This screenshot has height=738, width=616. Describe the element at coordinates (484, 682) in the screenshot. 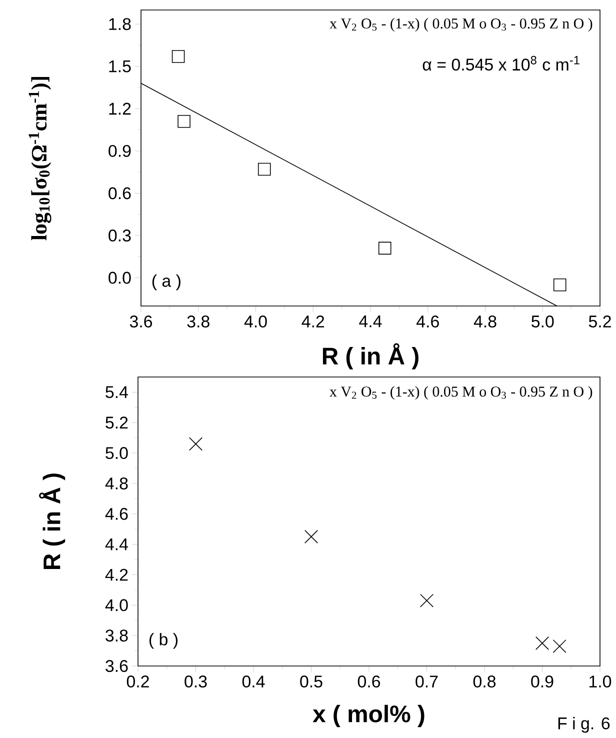

I see `x-tick-label: 0.8` at that location.